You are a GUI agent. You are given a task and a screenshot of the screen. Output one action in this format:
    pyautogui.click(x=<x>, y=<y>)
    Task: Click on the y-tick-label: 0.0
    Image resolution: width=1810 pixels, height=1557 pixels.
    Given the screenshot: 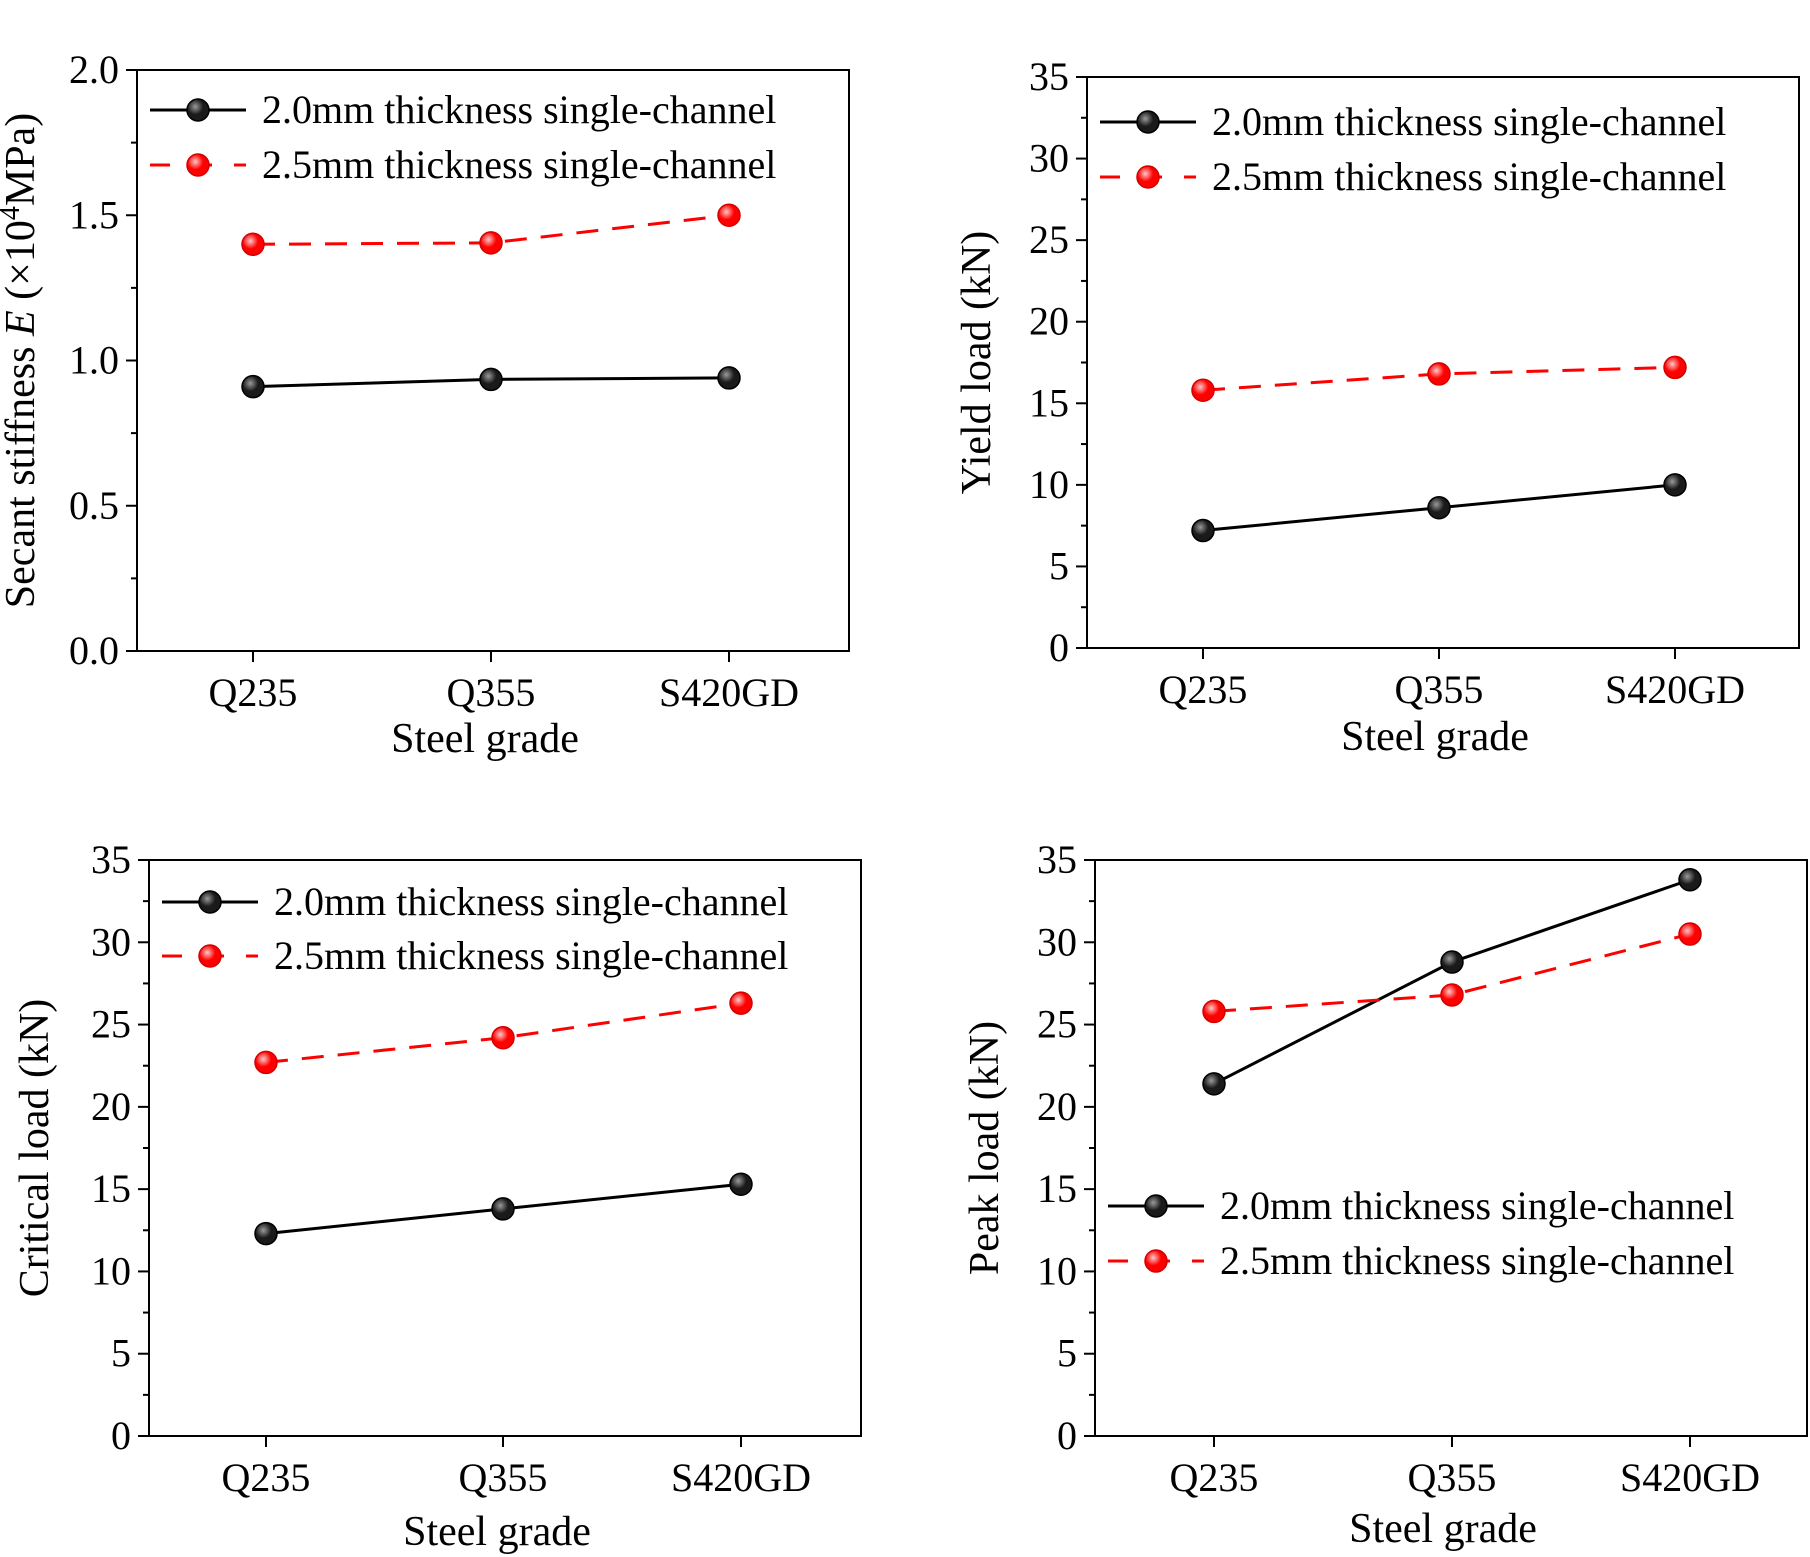 What is the action you would take?
    pyautogui.click(x=94, y=650)
    